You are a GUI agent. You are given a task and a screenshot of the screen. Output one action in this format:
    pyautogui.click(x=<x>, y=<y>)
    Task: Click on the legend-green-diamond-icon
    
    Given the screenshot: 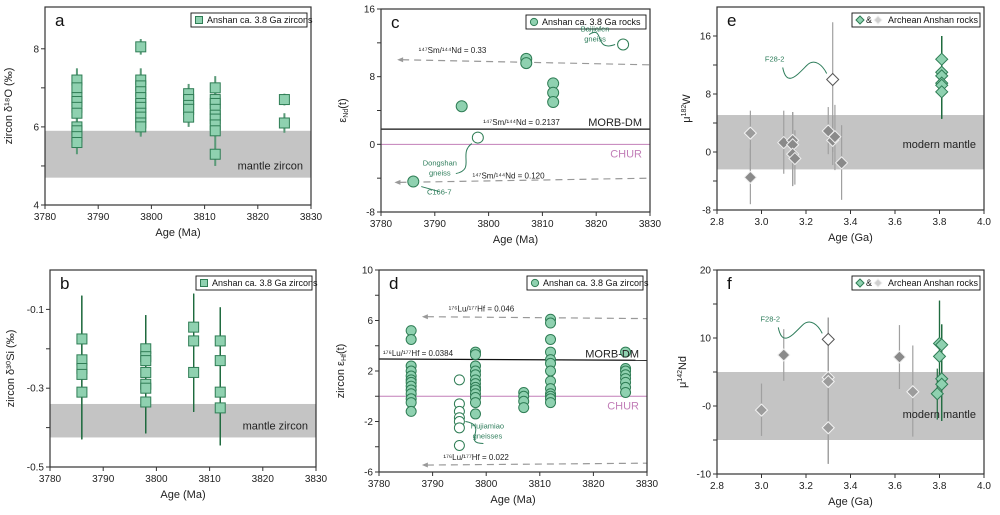 What is the action you would take?
    pyautogui.click(x=860, y=20)
    